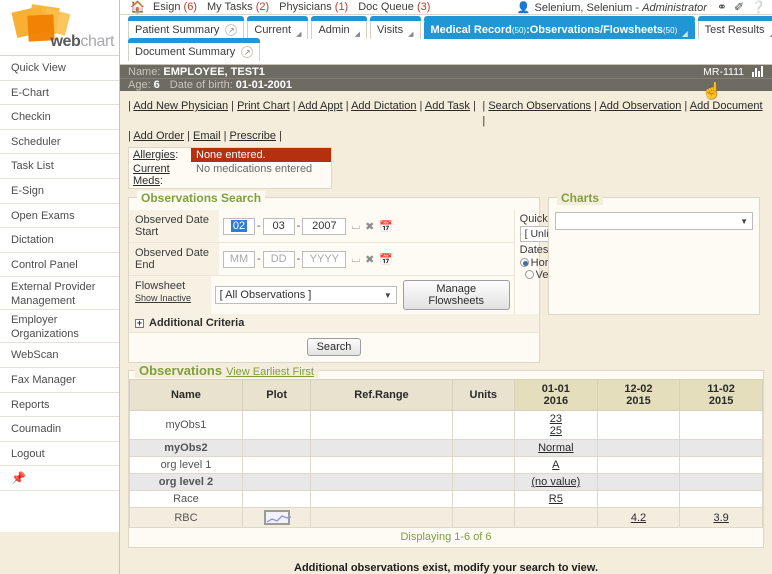 This screenshot has height=574, width=772. Describe the element at coordinates (524, 262) in the screenshot. I see `dates-along-horizontal-radio` at that location.